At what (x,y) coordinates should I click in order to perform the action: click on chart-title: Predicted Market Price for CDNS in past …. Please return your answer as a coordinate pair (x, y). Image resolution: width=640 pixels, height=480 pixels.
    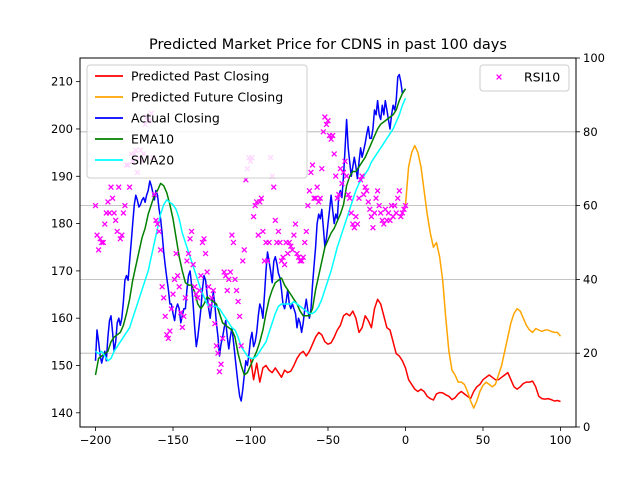
    Looking at the image, I should click on (328, 45).